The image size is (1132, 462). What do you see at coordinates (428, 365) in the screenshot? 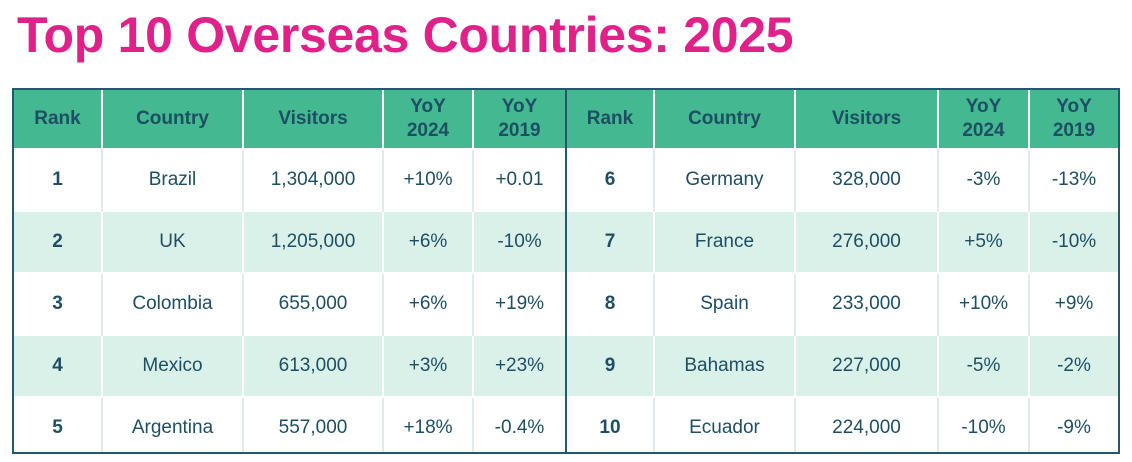
I see `yoy-2024-cell: +3%` at bounding box center [428, 365].